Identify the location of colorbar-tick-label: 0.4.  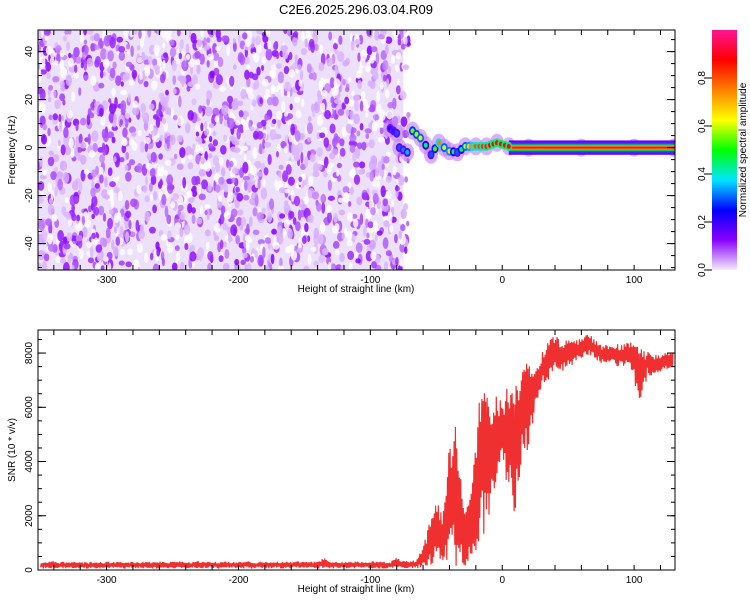
(702, 174).